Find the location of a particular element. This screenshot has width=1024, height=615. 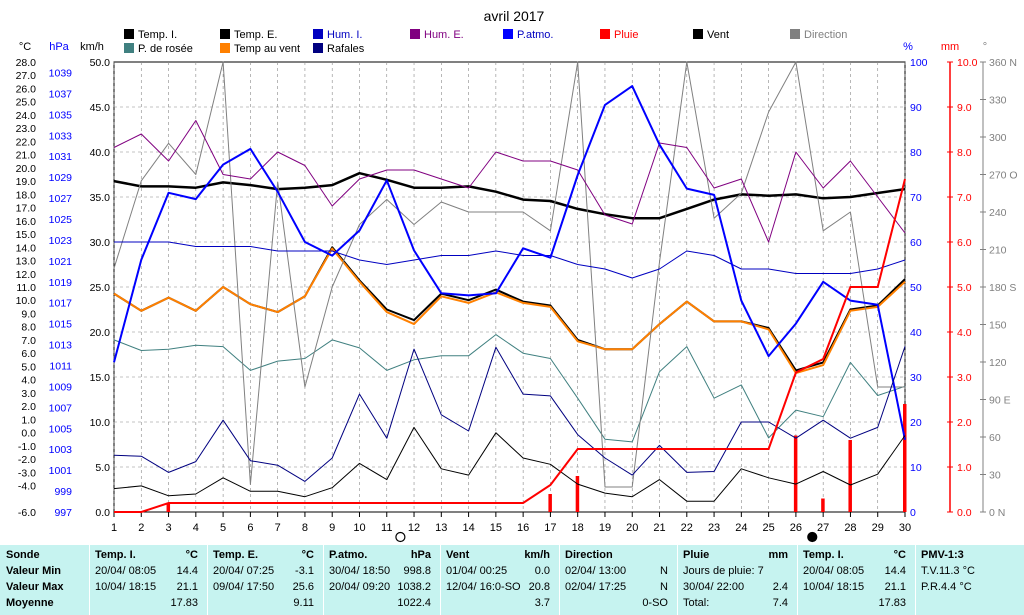

x-tick-label: 29 is located at coordinates (878, 528).